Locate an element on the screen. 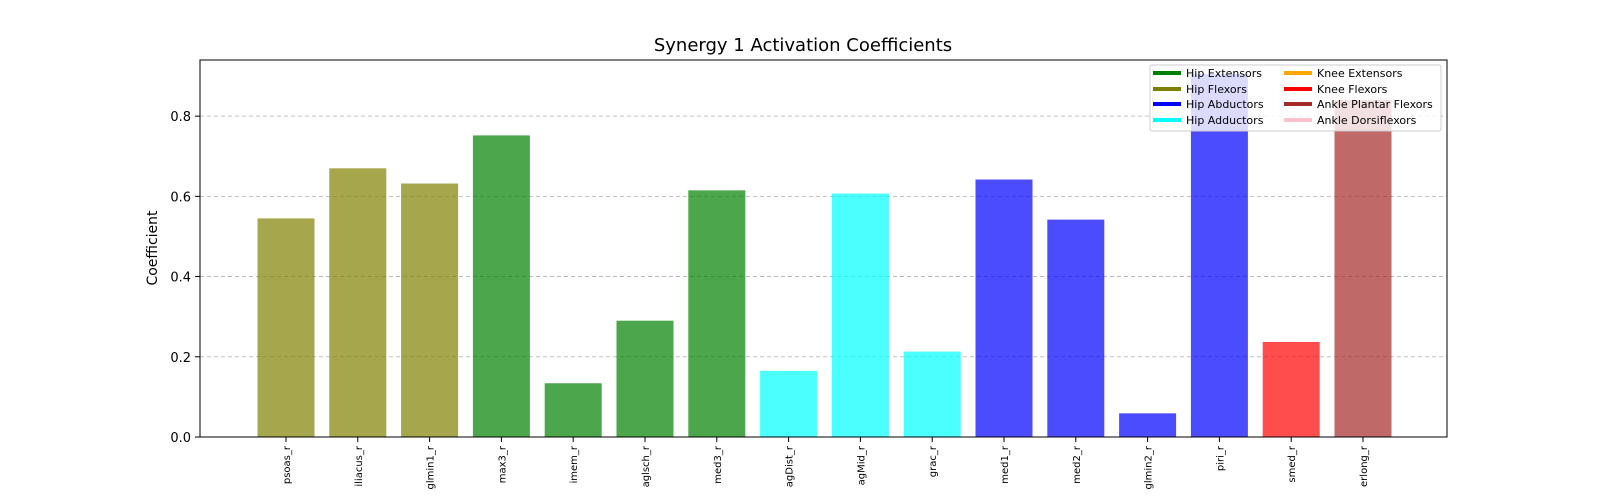  bar-grac_r is located at coordinates (932, 394).